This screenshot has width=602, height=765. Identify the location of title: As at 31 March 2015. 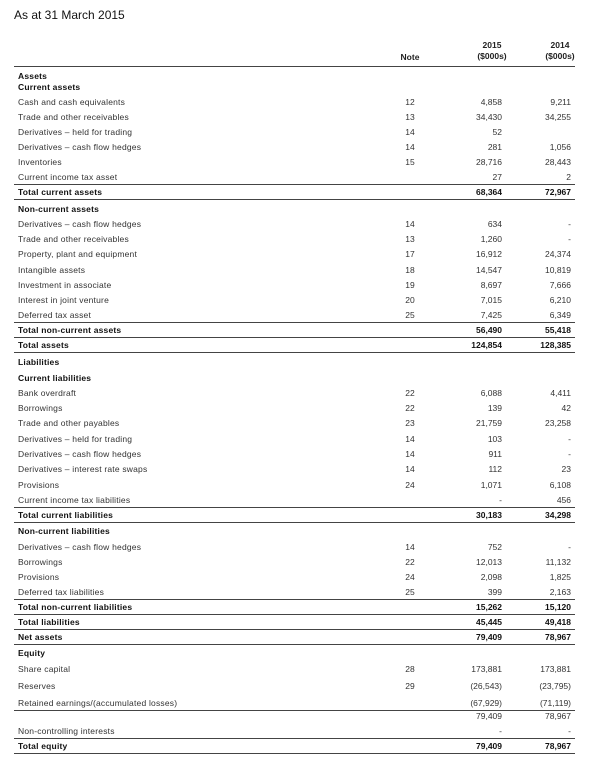
(69, 15).